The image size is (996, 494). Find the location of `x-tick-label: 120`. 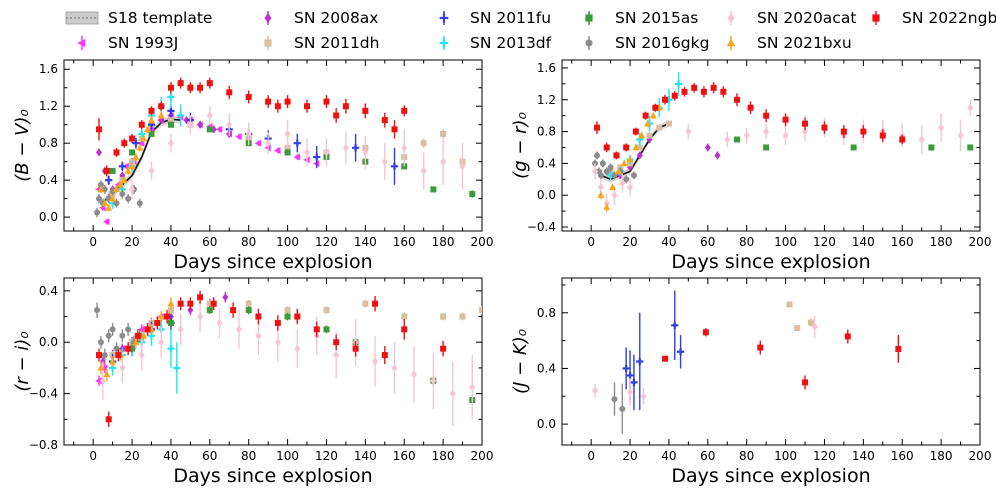

x-tick-label: 120 is located at coordinates (824, 242).